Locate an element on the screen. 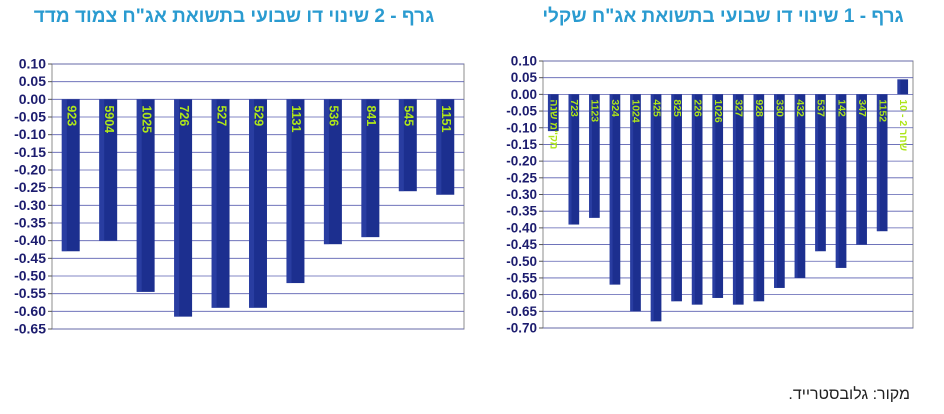  y-tick-label: -0.60 is located at coordinates (30, 311).